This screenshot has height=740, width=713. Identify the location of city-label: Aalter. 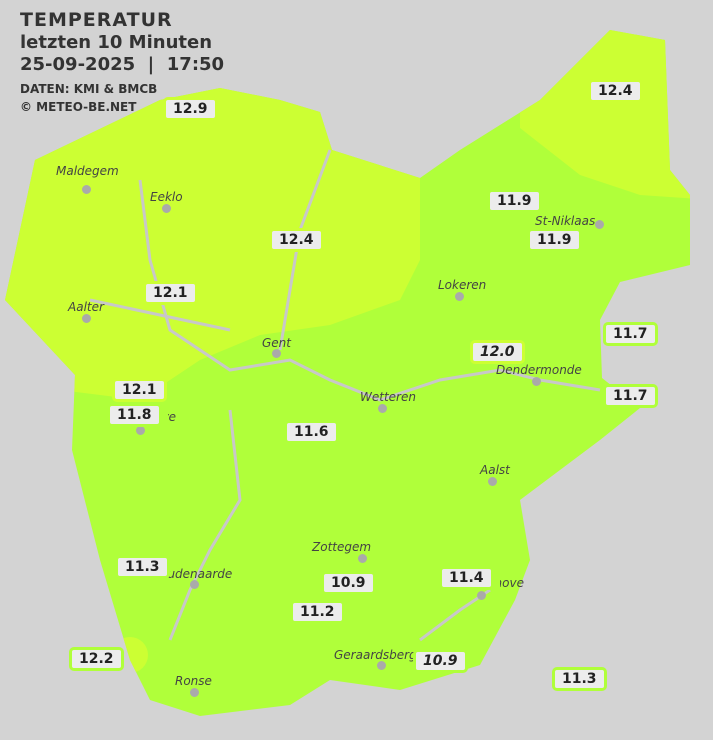
(86, 307).